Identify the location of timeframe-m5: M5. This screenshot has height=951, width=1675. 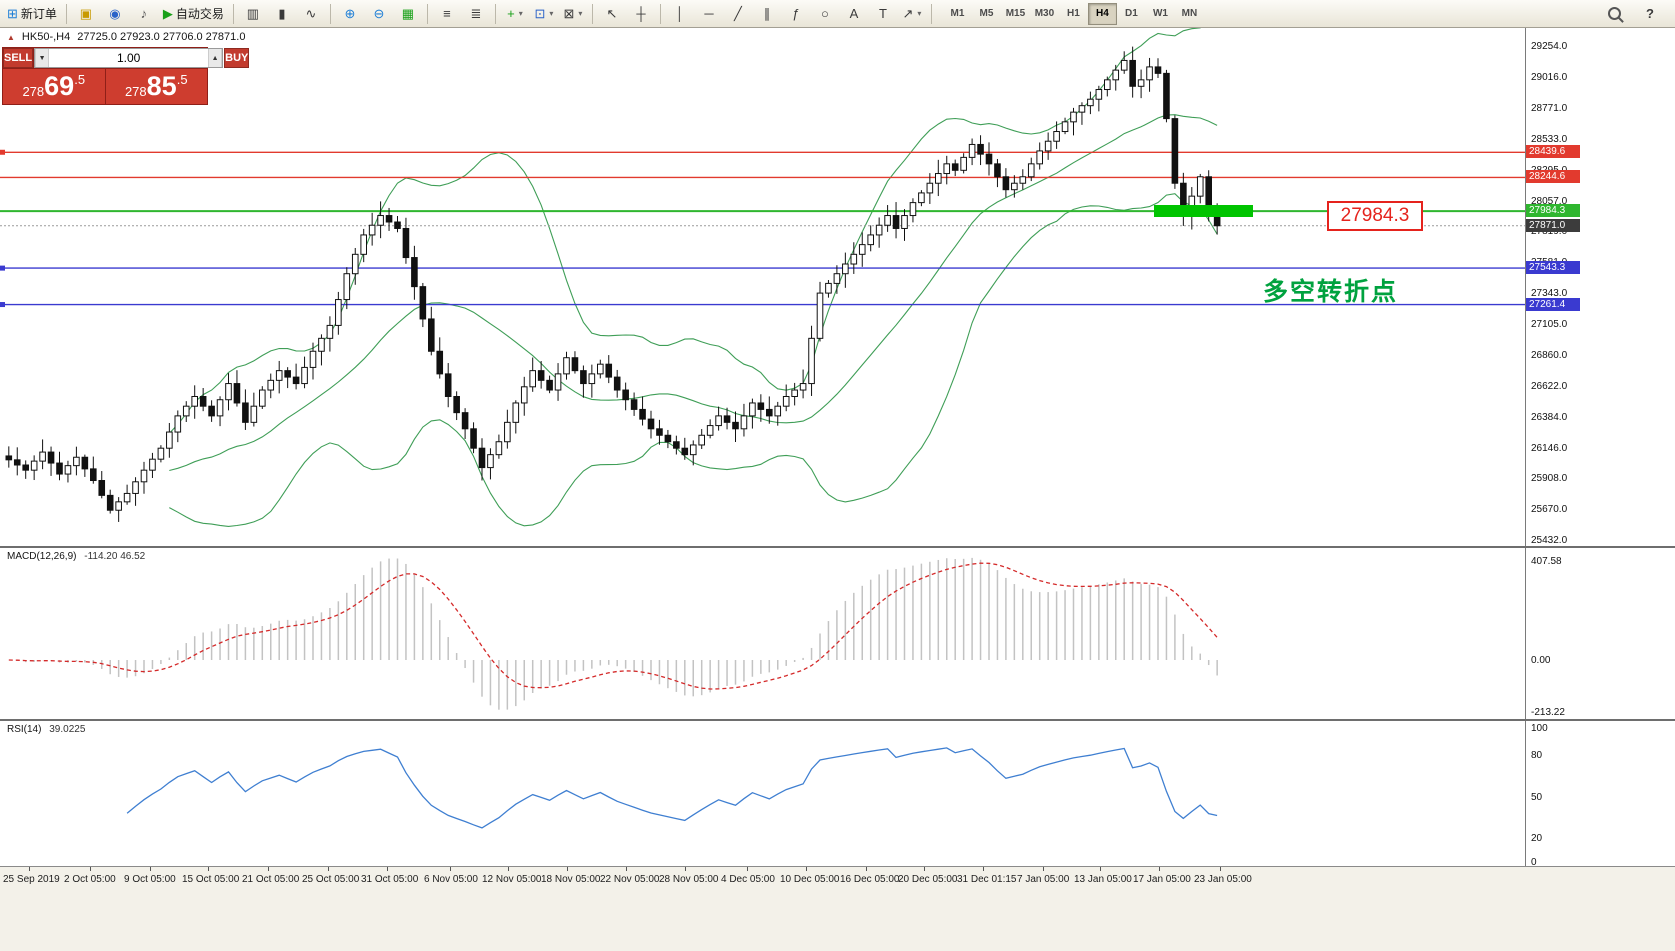
(986, 13).